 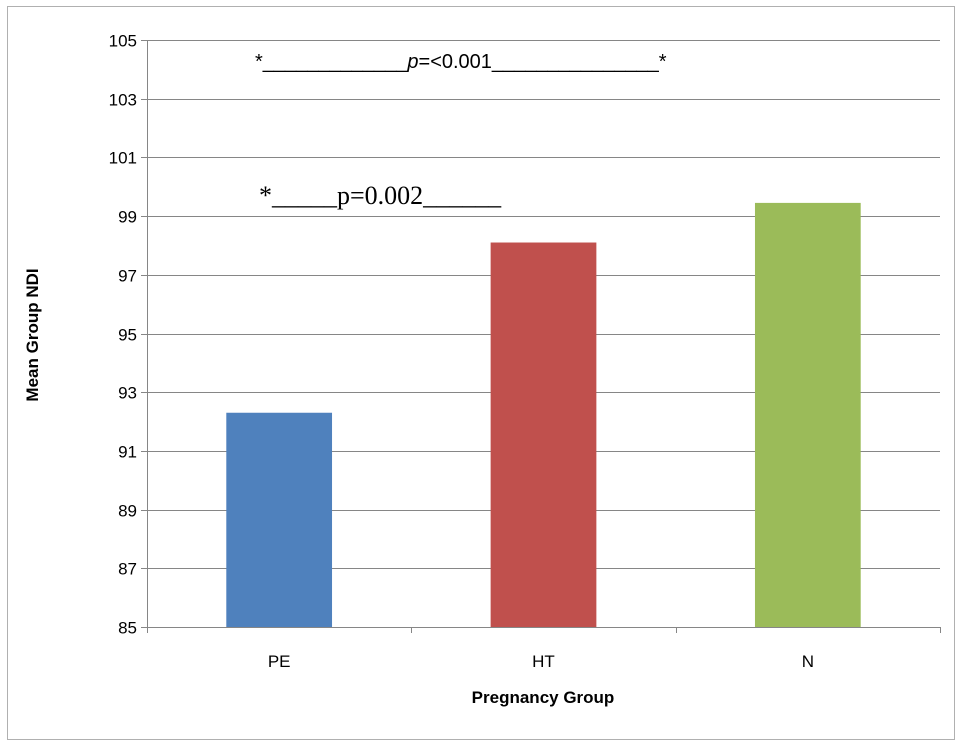 I want to click on x-tick-label-pe: PE, so click(x=279, y=661).